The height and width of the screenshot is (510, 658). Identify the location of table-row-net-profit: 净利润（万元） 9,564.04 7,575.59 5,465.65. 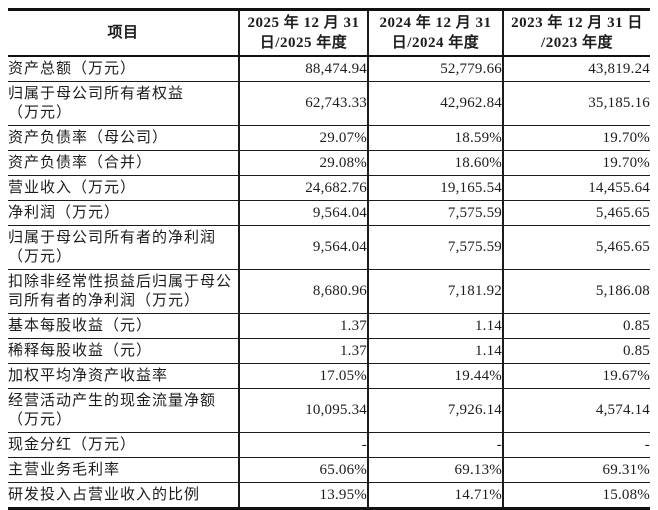
(329, 213).